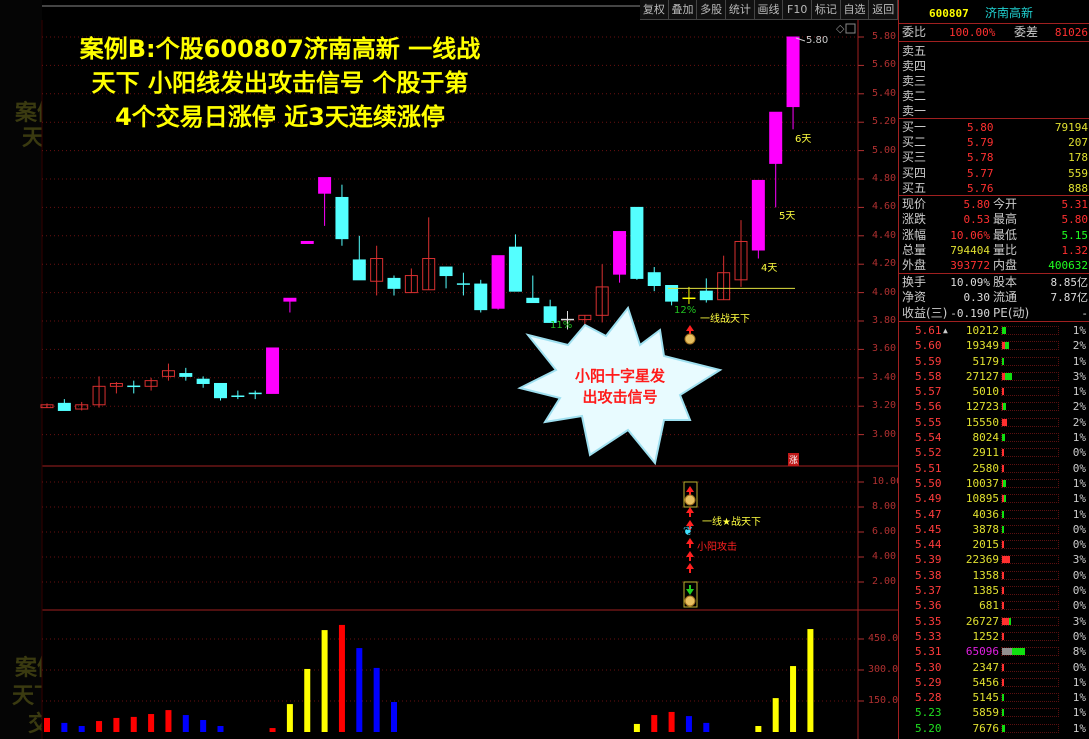 This screenshot has width=1089, height=739. Describe the element at coordinates (994, 559) in the screenshot. I see `price-volume-row: 5.39 22369 3%` at that location.